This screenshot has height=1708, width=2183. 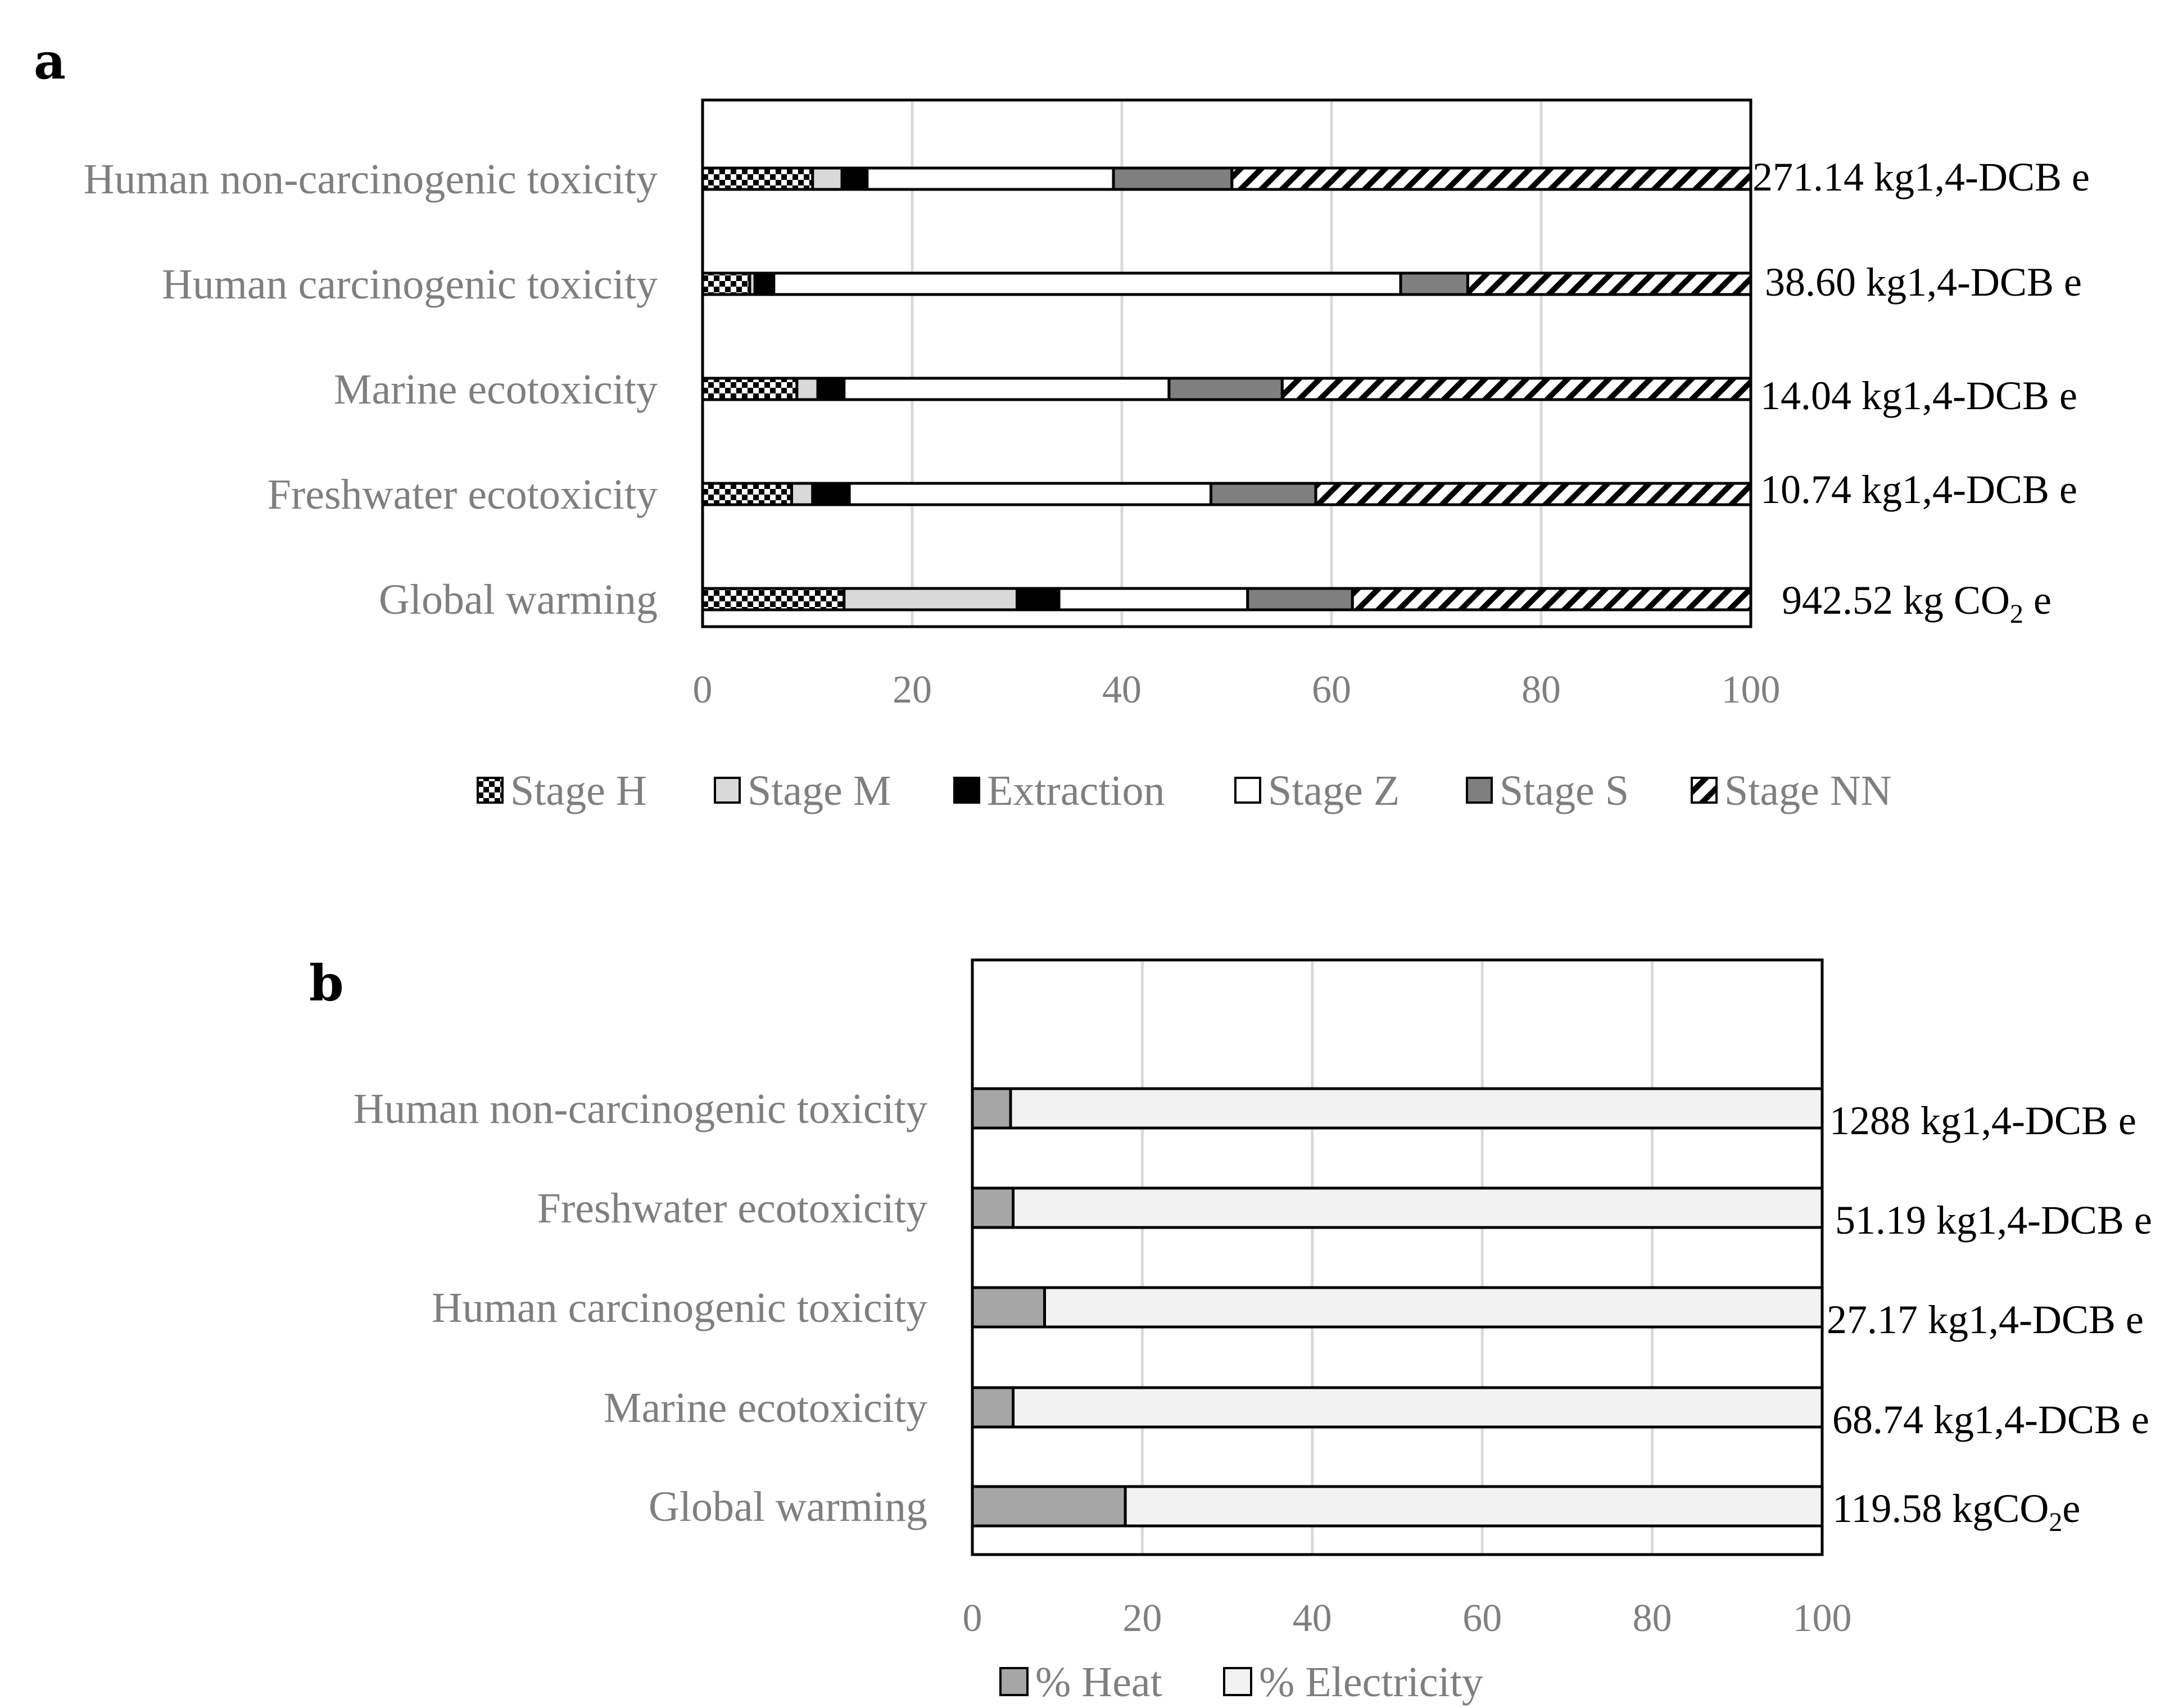 What do you see at coordinates (757, 178) in the screenshot?
I see `bar-stage-h-human-non-carcinogenic-toxicity` at bounding box center [757, 178].